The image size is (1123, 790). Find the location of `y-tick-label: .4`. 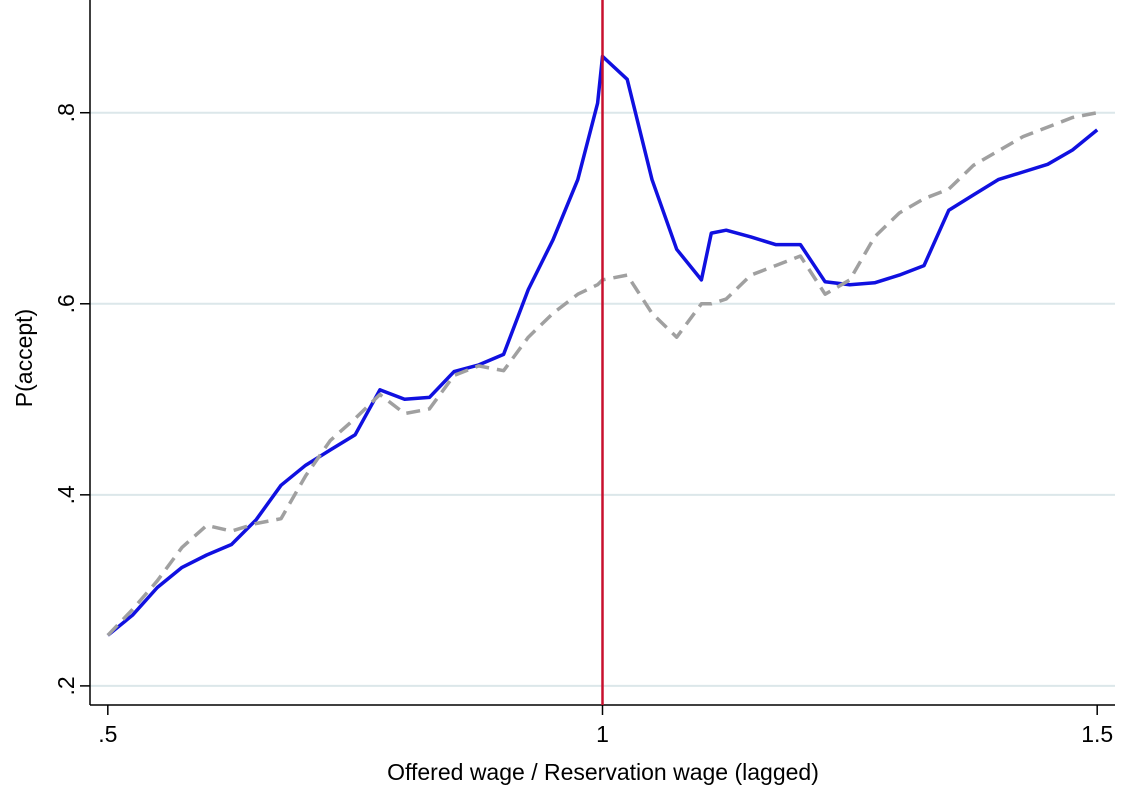

y-tick-label: .4 is located at coordinates (66, 494).